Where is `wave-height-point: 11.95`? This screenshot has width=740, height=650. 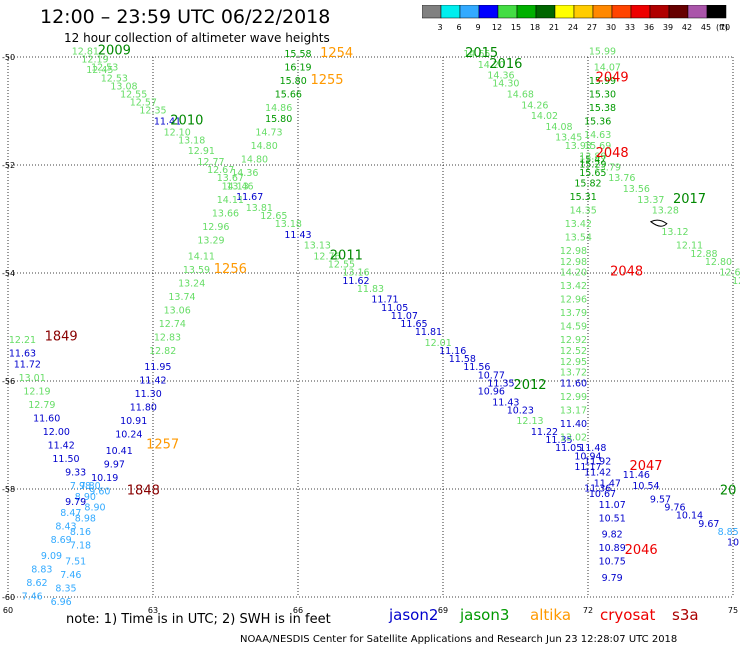 wave-height-point: 11.95 is located at coordinates (157, 367).